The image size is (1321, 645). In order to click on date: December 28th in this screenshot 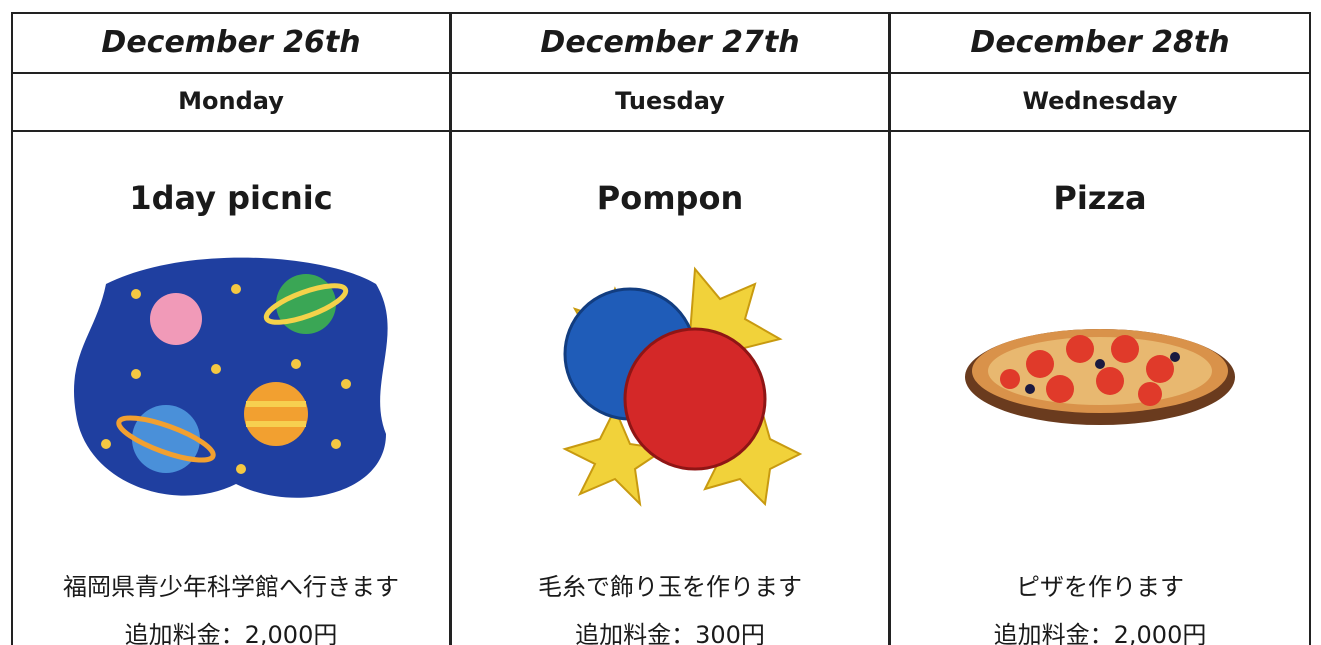, I will do `click(1100, 44)`.